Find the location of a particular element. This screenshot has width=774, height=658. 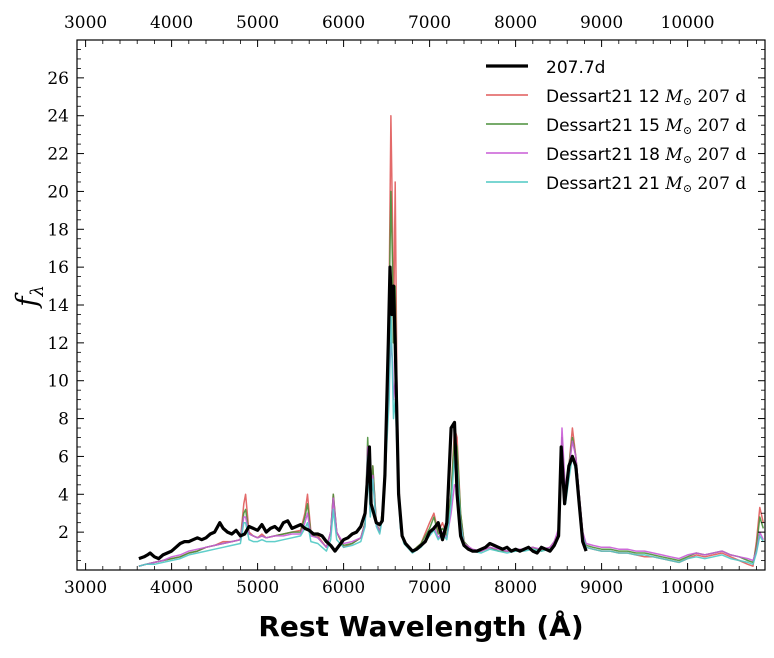

x-tick-label-bottom: 10000 is located at coordinates (688, 588).